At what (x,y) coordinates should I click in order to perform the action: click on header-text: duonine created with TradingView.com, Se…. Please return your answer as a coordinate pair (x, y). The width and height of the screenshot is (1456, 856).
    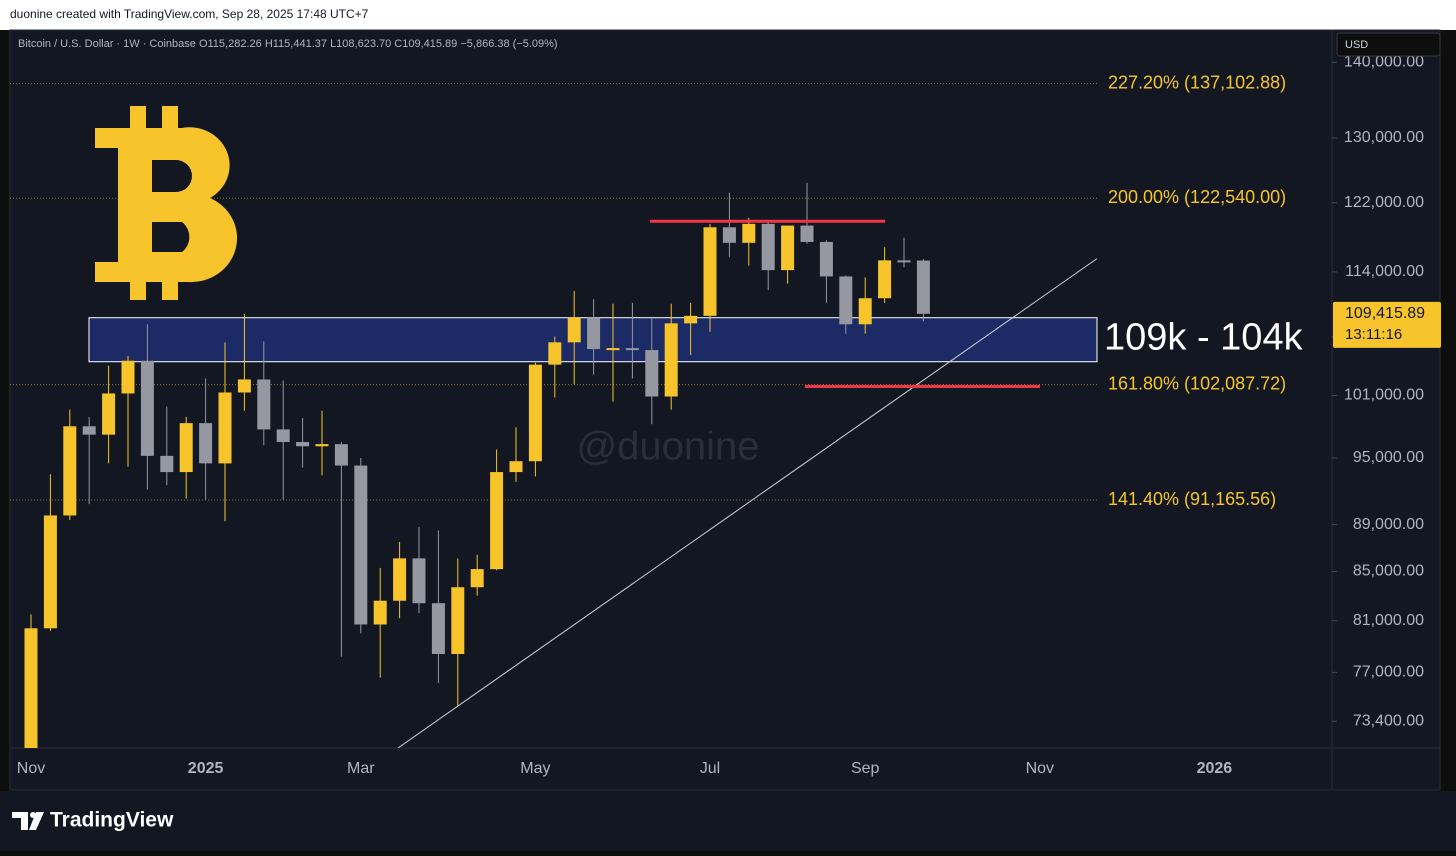
    Looking at the image, I should click on (189, 14).